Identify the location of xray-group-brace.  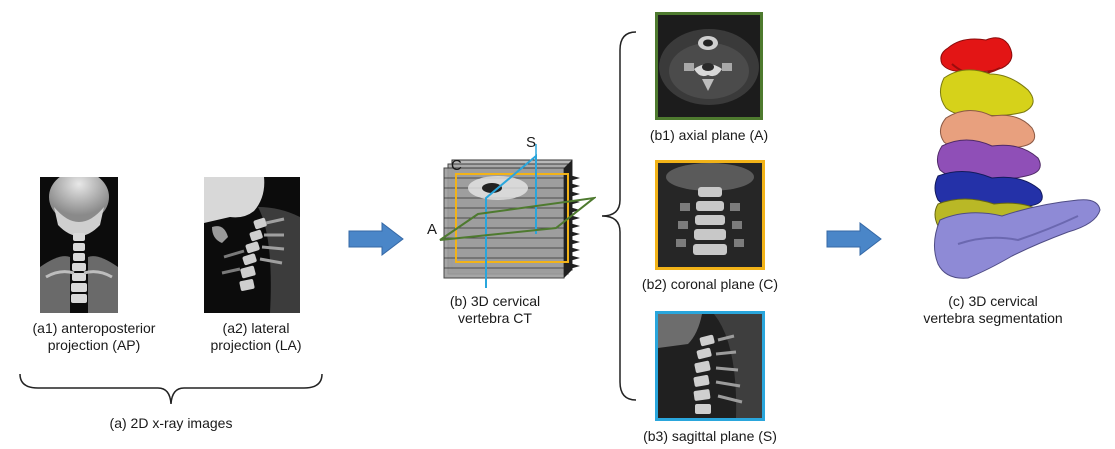
(171, 389).